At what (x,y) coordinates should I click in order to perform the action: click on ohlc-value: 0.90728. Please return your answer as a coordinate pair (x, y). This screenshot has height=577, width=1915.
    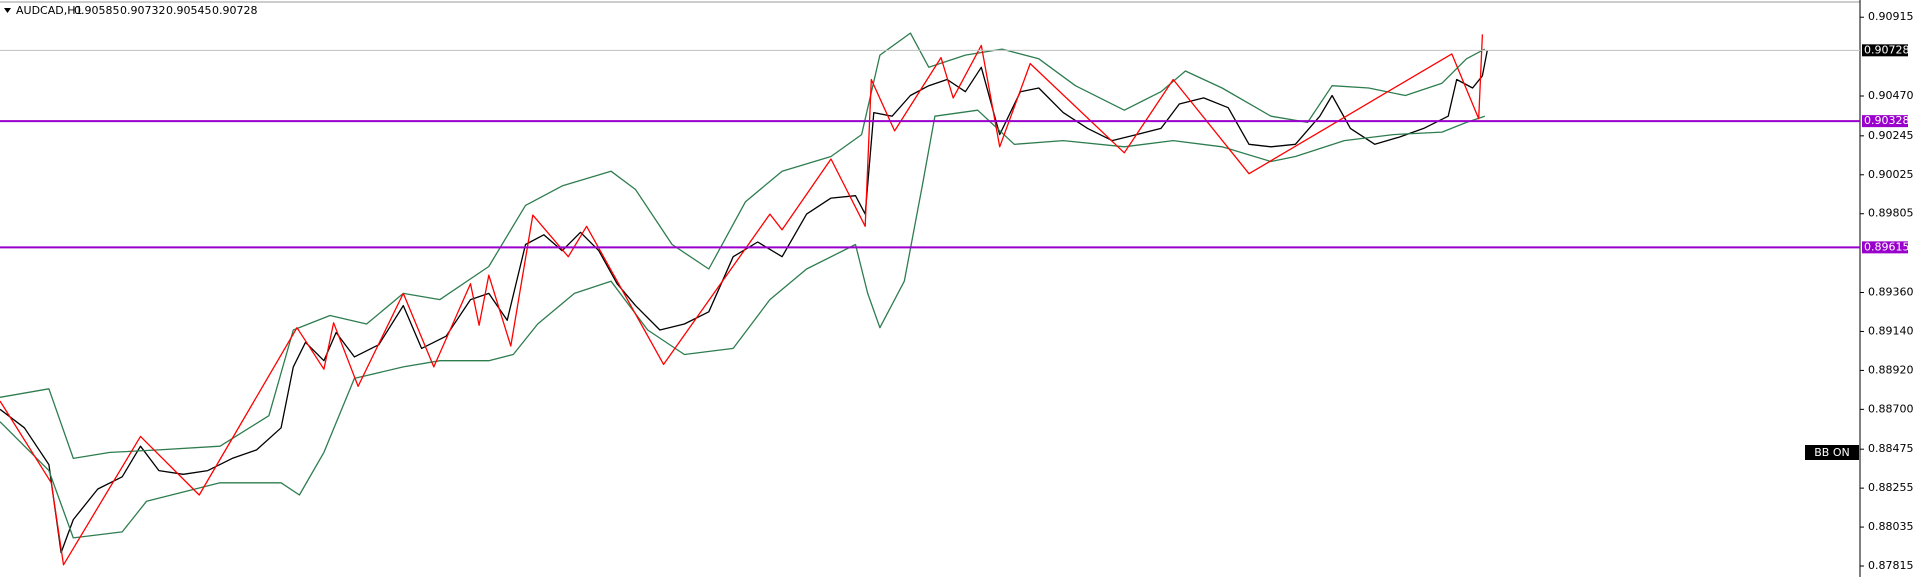
    Looking at the image, I should click on (235, 10).